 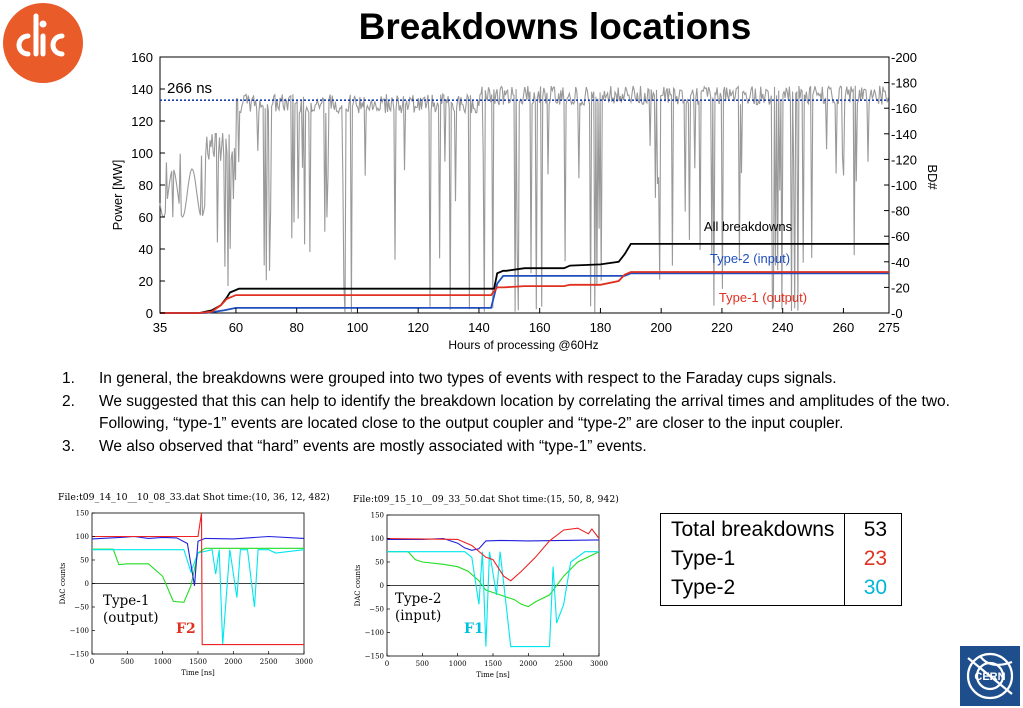 I want to click on cern-logo: CERN, so click(x=990, y=676).